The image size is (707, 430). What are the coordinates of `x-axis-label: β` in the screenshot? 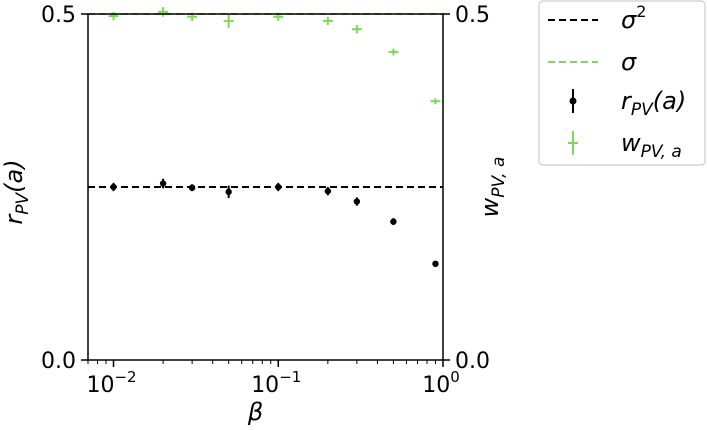 It's located at (255, 412).